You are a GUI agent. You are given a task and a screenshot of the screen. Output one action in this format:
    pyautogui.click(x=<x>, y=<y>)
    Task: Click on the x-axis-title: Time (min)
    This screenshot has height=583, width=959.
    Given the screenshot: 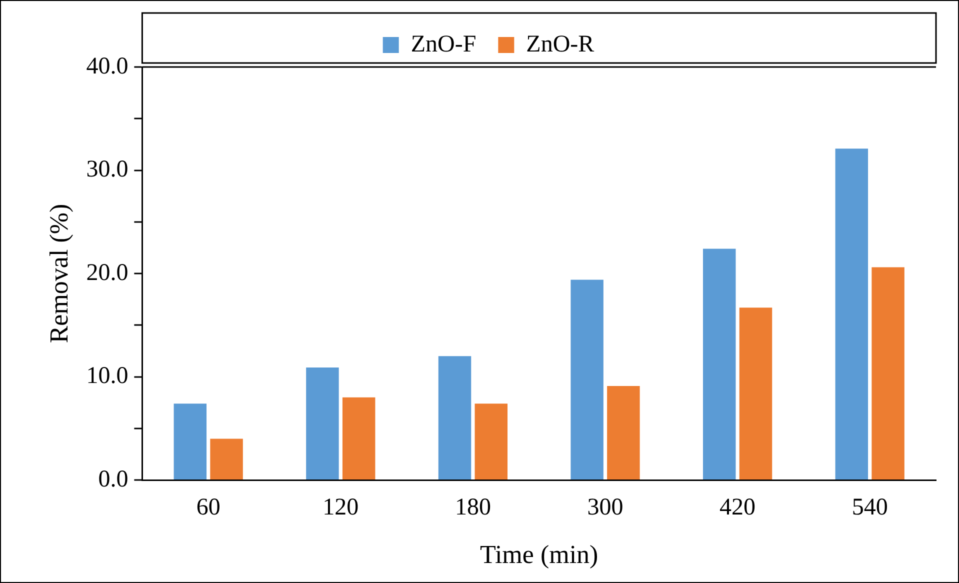 What is the action you would take?
    pyautogui.click(x=539, y=555)
    